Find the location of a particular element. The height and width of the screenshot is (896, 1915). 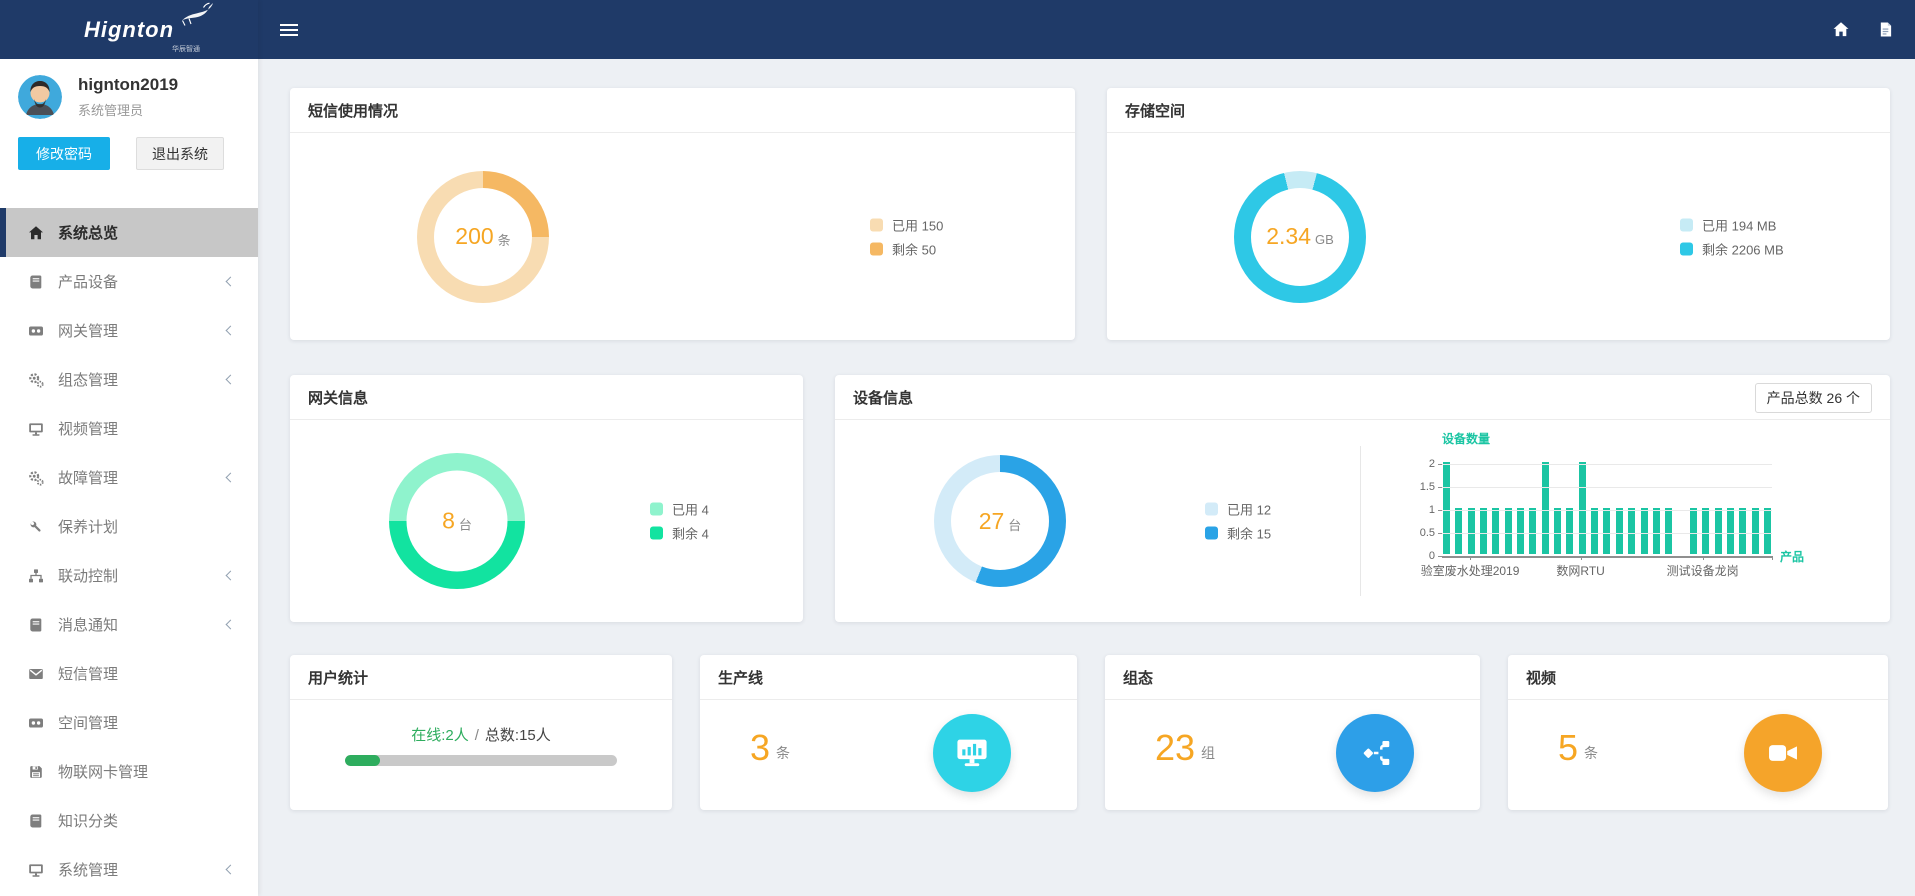

production-count: 3 is located at coordinates (760, 747).